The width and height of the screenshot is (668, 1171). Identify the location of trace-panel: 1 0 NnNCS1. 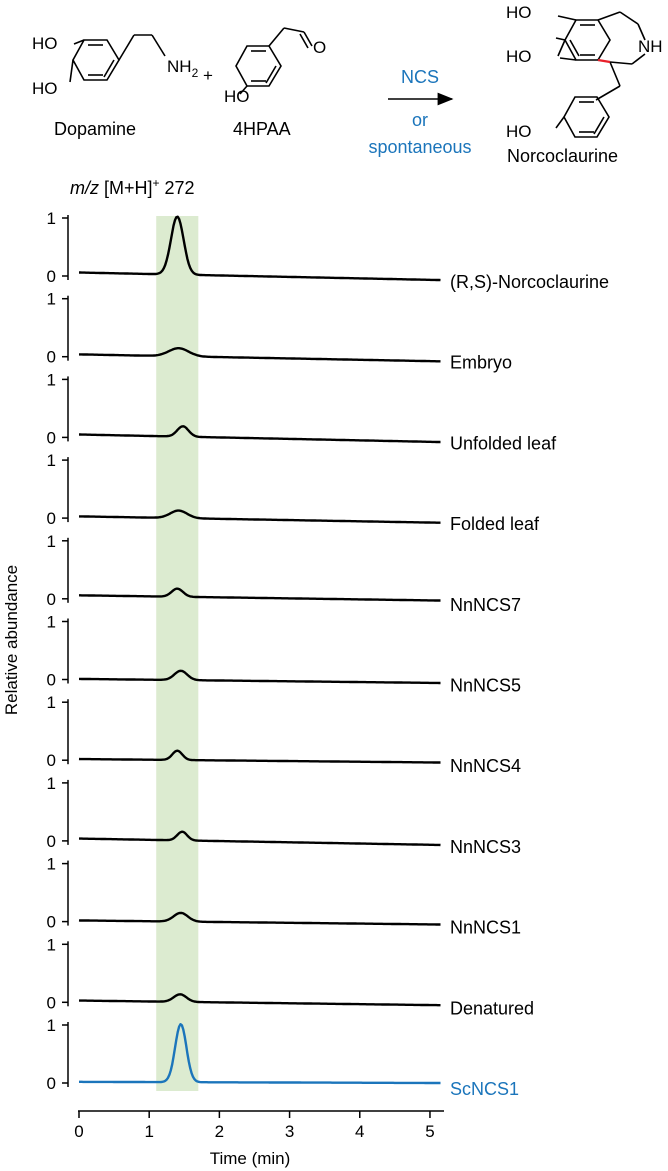
(284, 896).